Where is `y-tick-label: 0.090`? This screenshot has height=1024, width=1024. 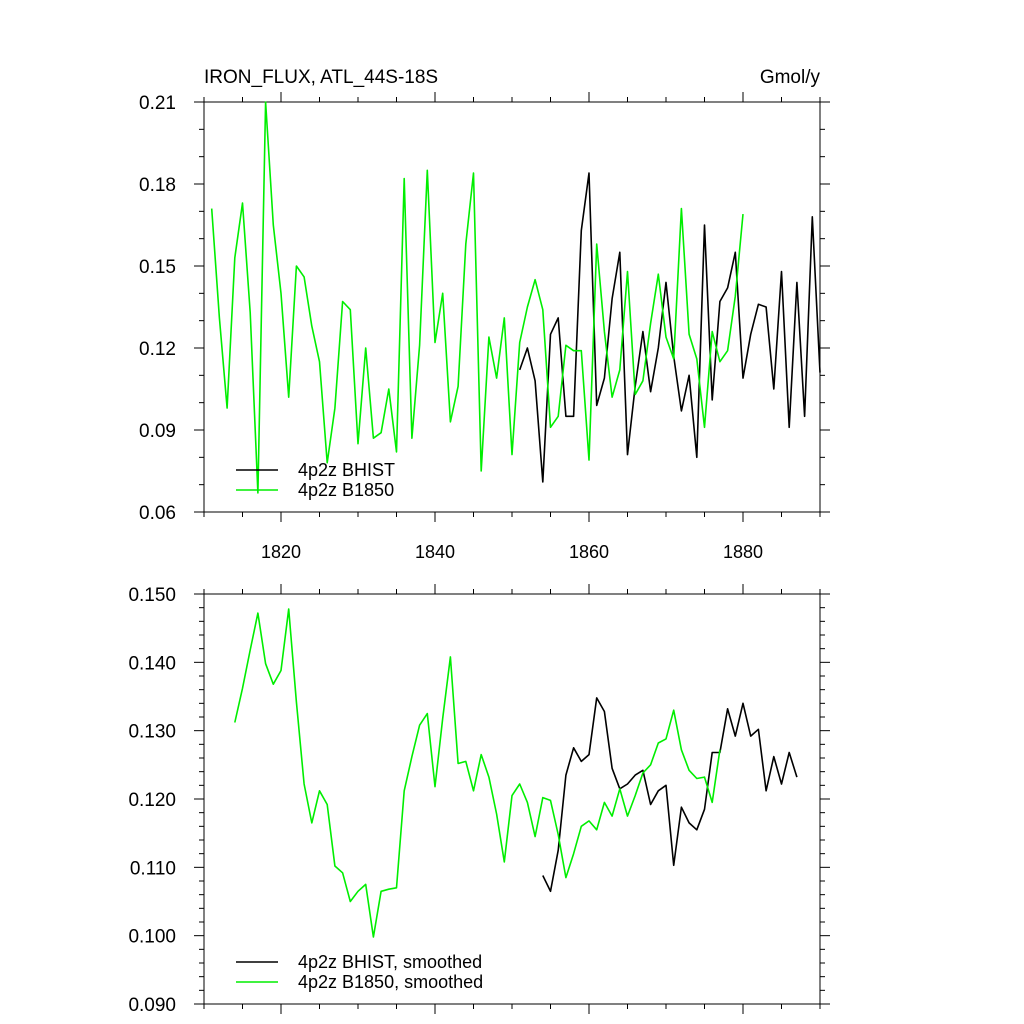
y-tick-label: 0.090 is located at coordinates (152, 1005).